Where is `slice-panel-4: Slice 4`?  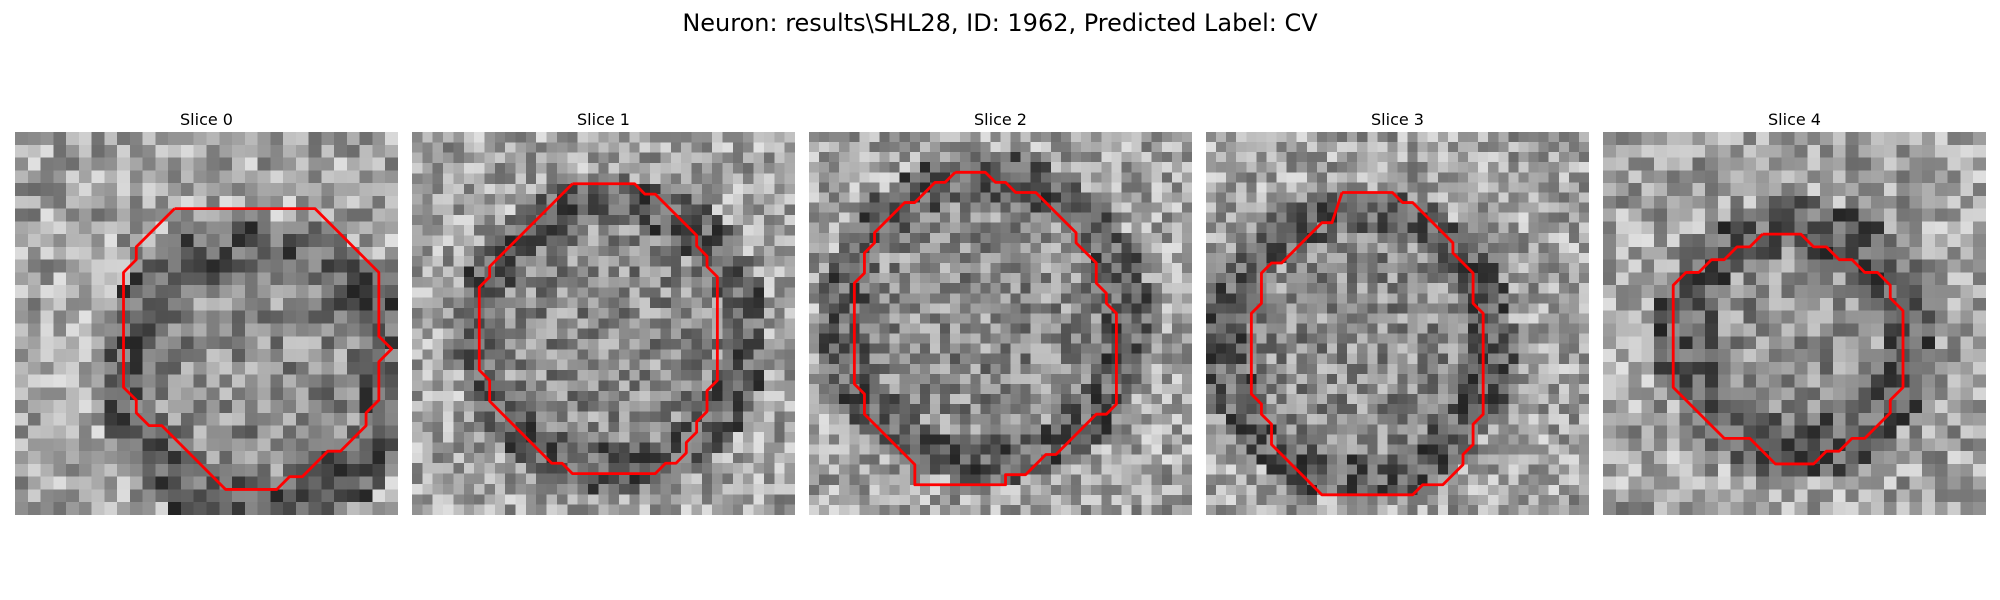
slice-panel-4: Slice 4 is located at coordinates (1794, 311).